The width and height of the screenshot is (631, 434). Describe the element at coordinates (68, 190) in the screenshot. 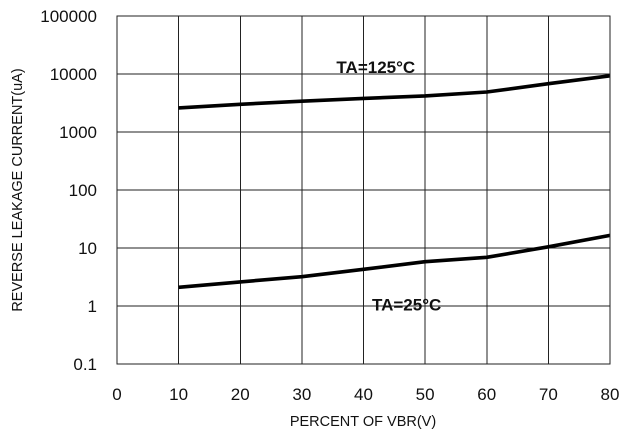

I see `y-tick-labels: 0.1 1 10 100 1000 10000 100000` at that location.